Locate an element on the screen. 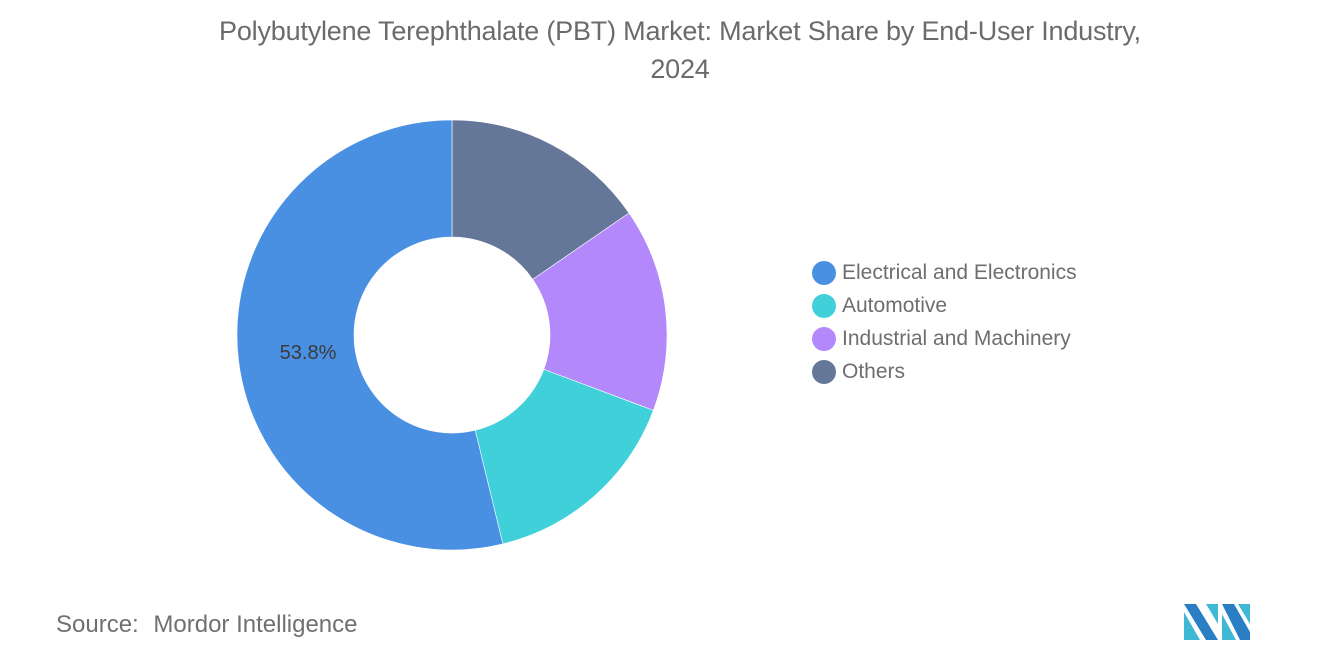  legend-item-industrial: Industrial and Machinery is located at coordinates (944, 338).